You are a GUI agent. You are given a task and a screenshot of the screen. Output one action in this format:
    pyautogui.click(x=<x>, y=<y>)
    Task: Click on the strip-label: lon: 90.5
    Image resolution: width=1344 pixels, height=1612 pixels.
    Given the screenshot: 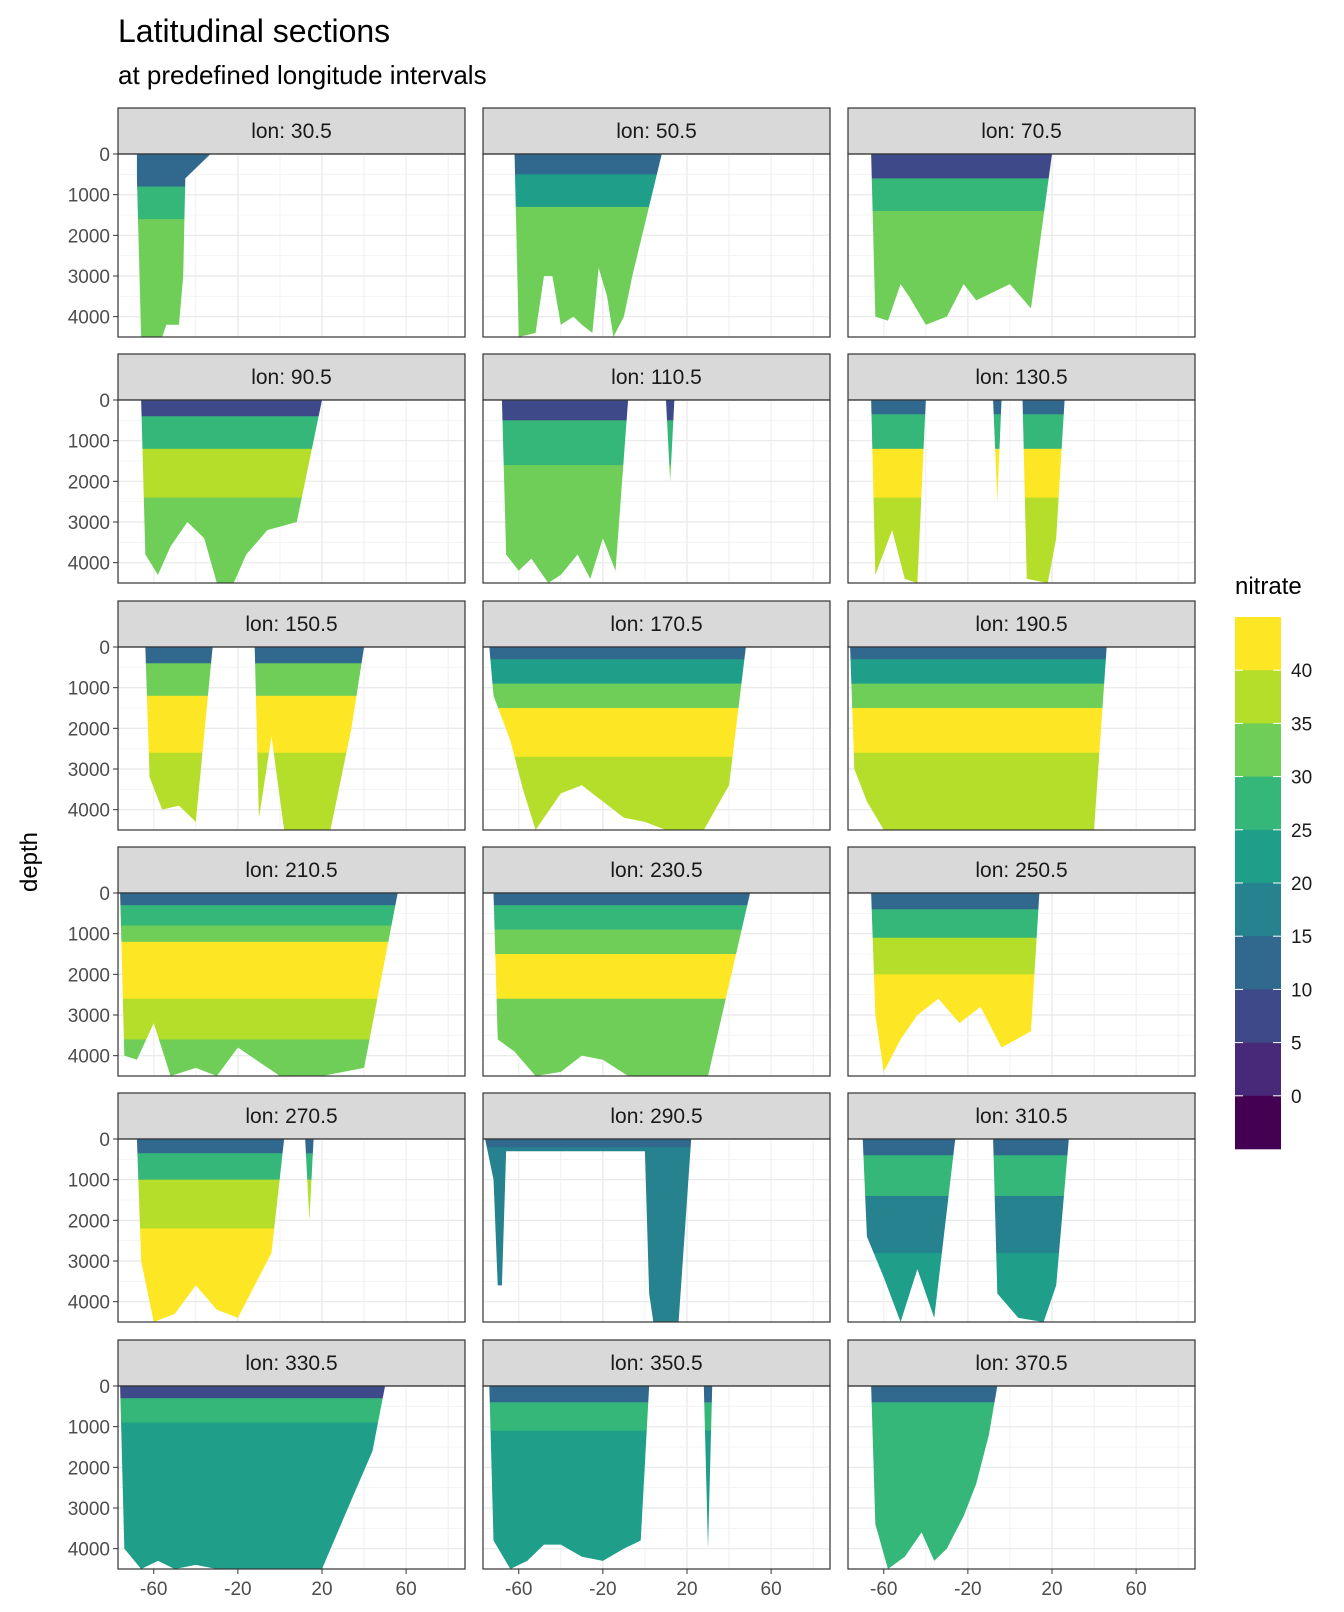 What is the action you would take?
    pyautogui.click(x=291, y=377)
    